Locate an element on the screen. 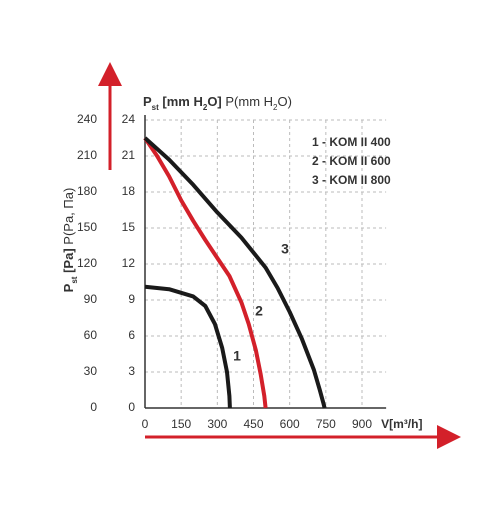 This screenshot has width=500, height=505. x-tick-label: 450 is located at coordinates (253, 424).